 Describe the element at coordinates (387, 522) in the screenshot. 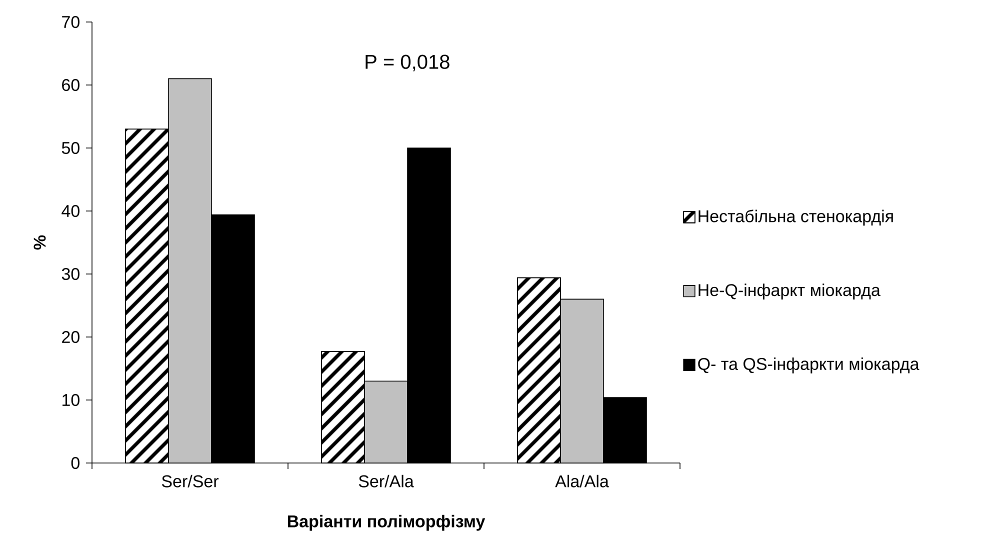

I see `x-axis-title: Варіанти поліморфізму` at that location.